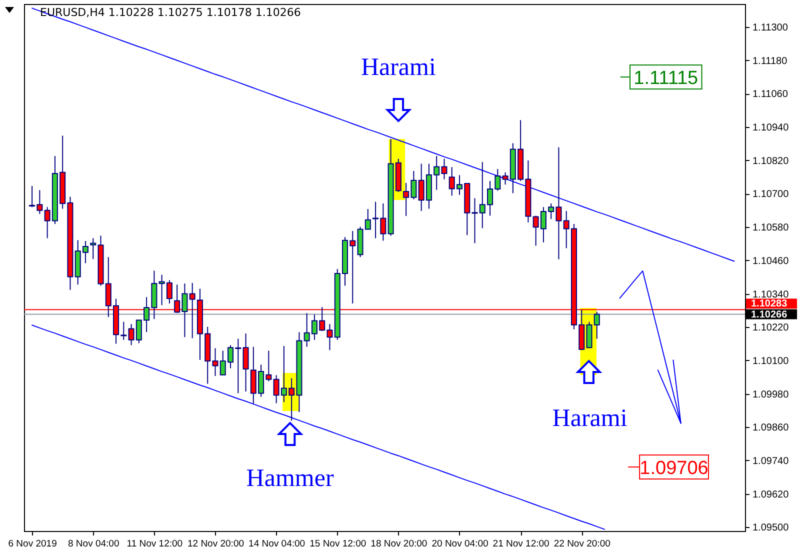 The width and height of the screenshot is (798, 551). I want to click on x-tick-label: 6 Nov 2019, so click(32, 544).